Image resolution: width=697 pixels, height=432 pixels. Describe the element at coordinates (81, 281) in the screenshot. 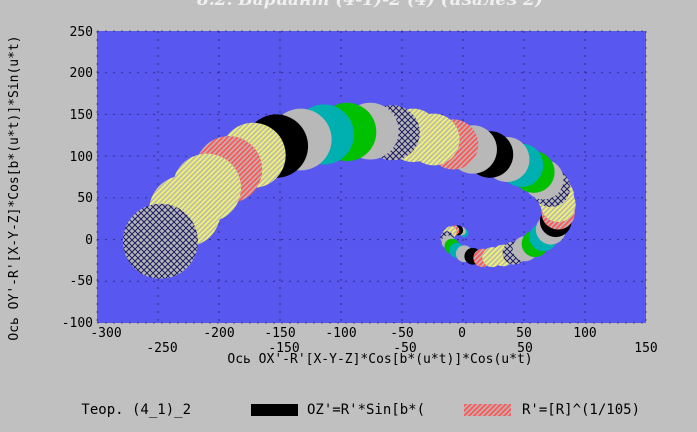

I see `y-tick-label: -50` at that location.